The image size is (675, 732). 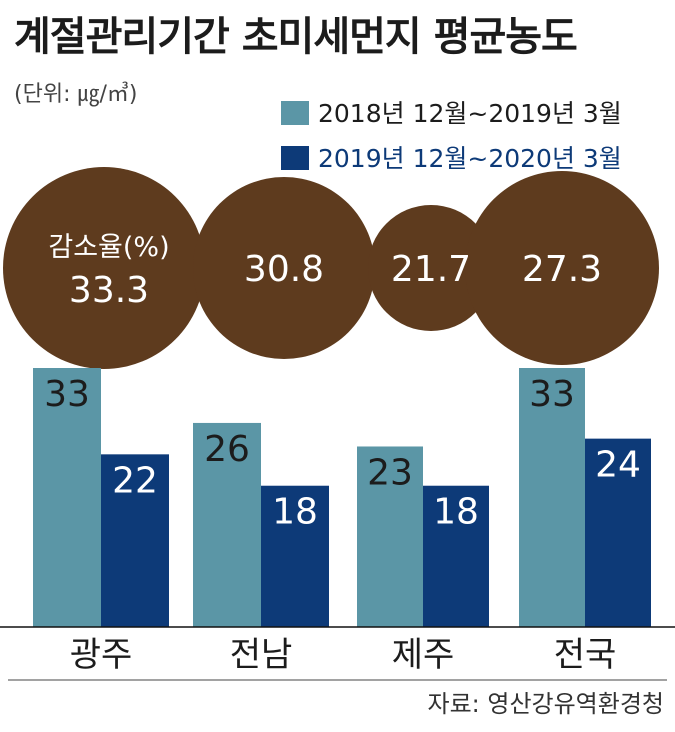 What do you see at coordinates (227, 449) in the screenshot?
I see `bar-value-label: 26` at bounding box center [227, 449].